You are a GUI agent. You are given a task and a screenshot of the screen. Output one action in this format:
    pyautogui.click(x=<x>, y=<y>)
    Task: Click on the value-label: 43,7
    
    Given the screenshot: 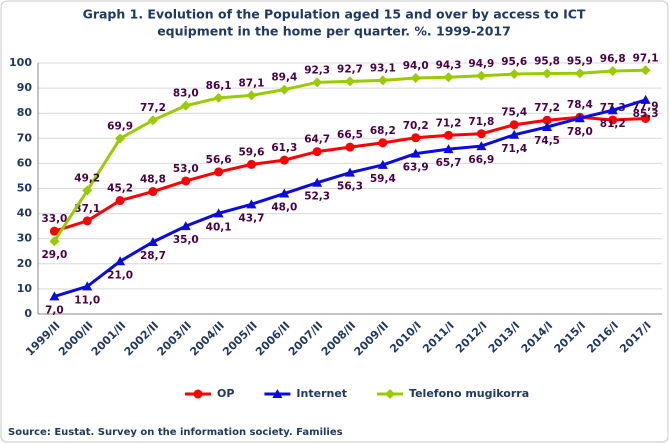 What is the action you would take?
    pyautogui.click(x=252, y=218)
    